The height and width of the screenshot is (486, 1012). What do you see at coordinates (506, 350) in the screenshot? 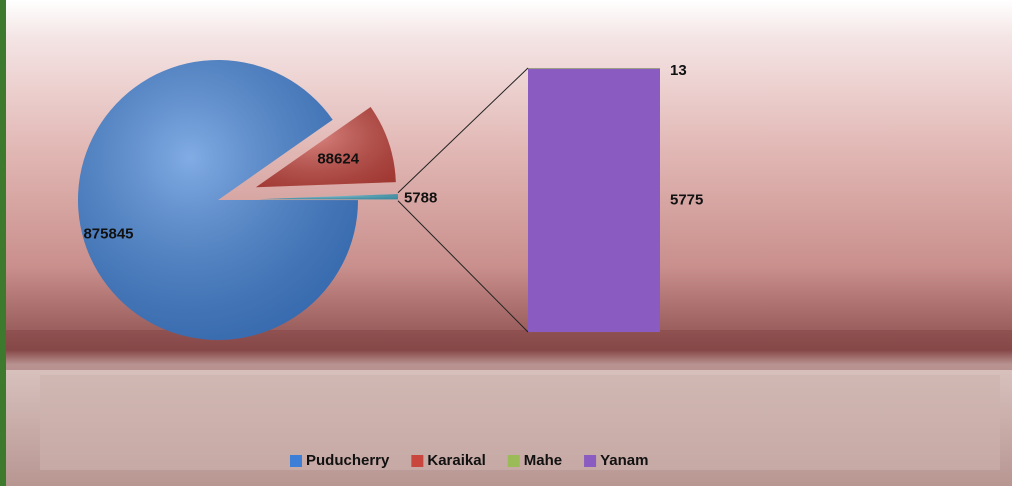
I see `trees` at bounding box center [506, 350].